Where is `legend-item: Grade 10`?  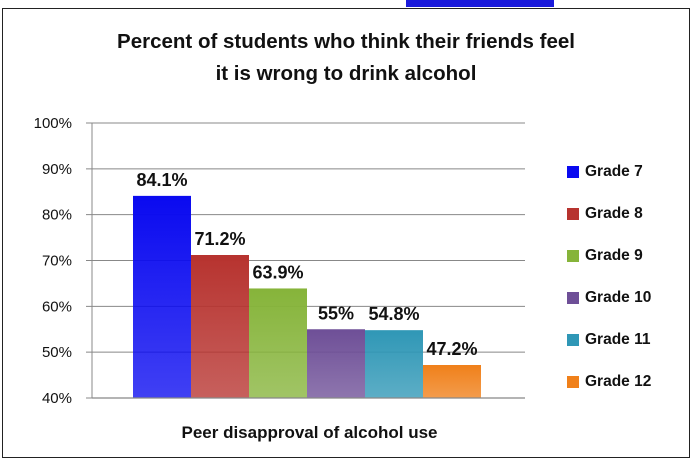
legend-item: Grade 10 is located at coordinates (609, 298).